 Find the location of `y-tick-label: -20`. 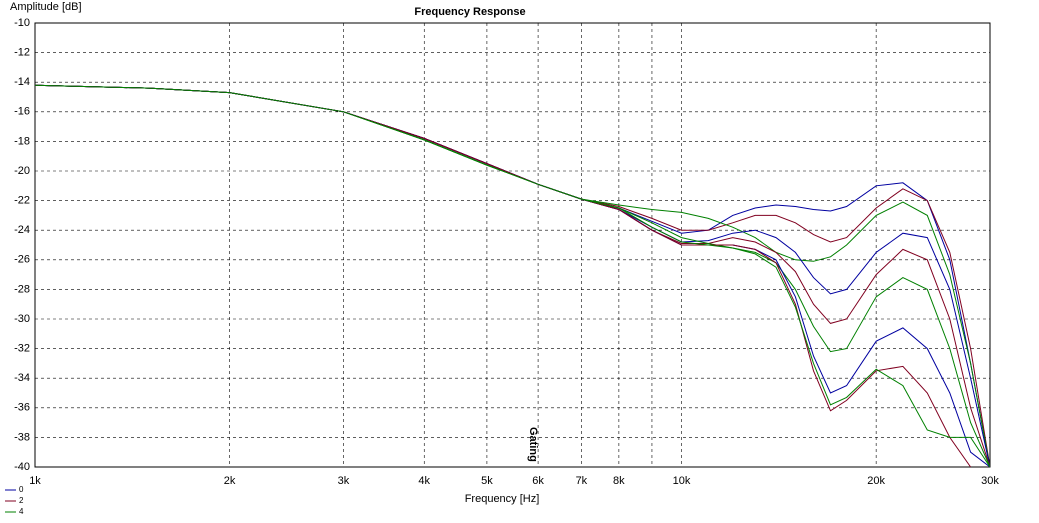

y-tick-label: -20 is located at coordinates (22, 171).